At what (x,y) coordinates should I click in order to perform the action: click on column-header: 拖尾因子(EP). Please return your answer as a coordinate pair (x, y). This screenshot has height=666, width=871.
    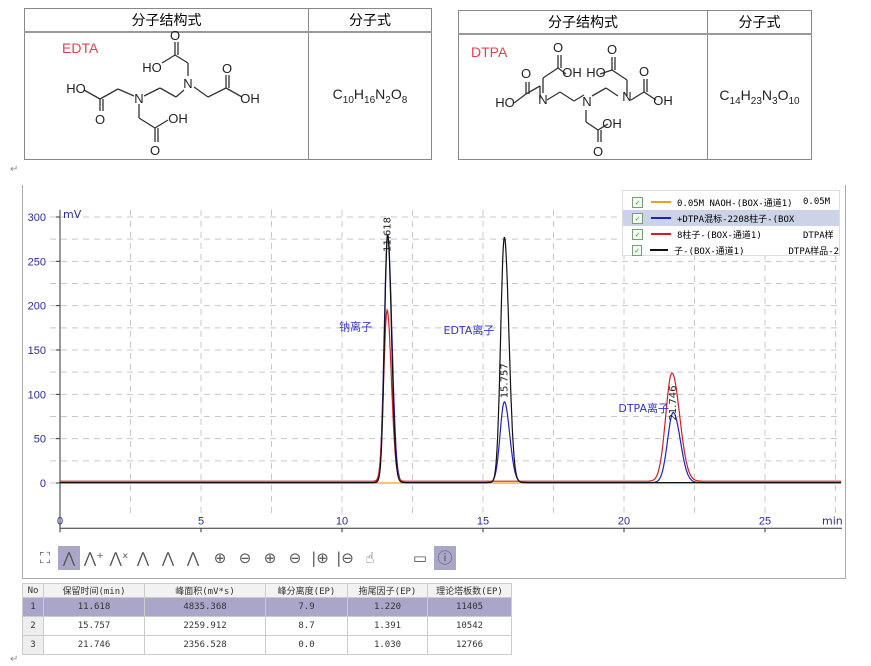
    Looking at the image, I should click on (387, 590).